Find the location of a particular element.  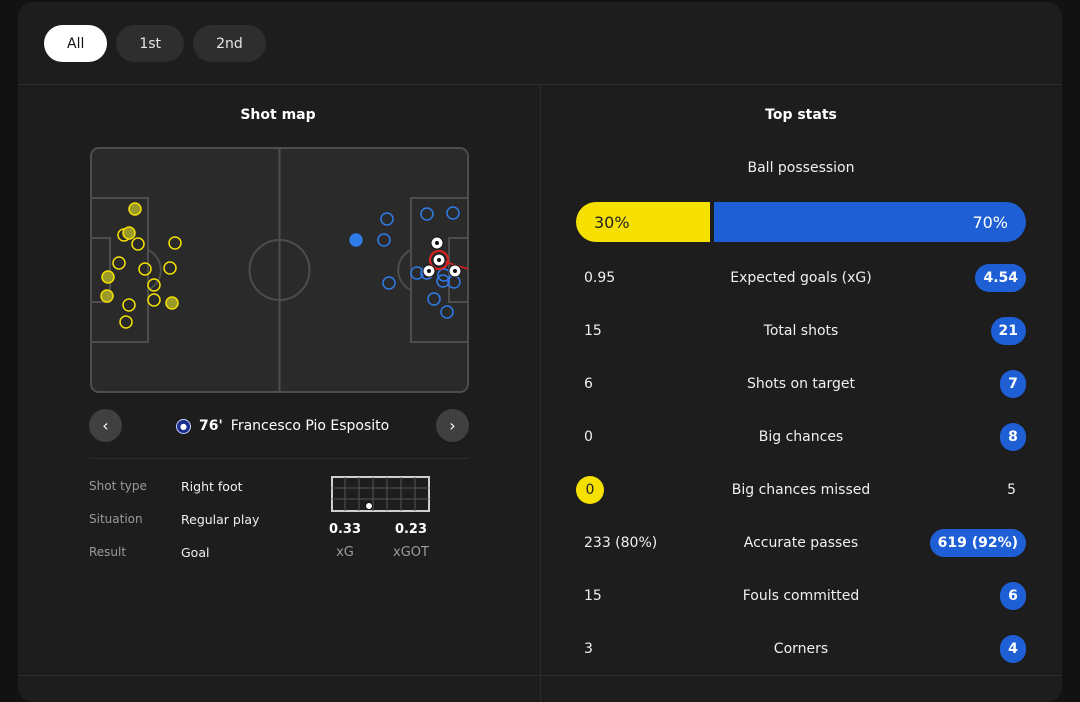

stat-name: Big chances missed is located at coordinates (801, 490).